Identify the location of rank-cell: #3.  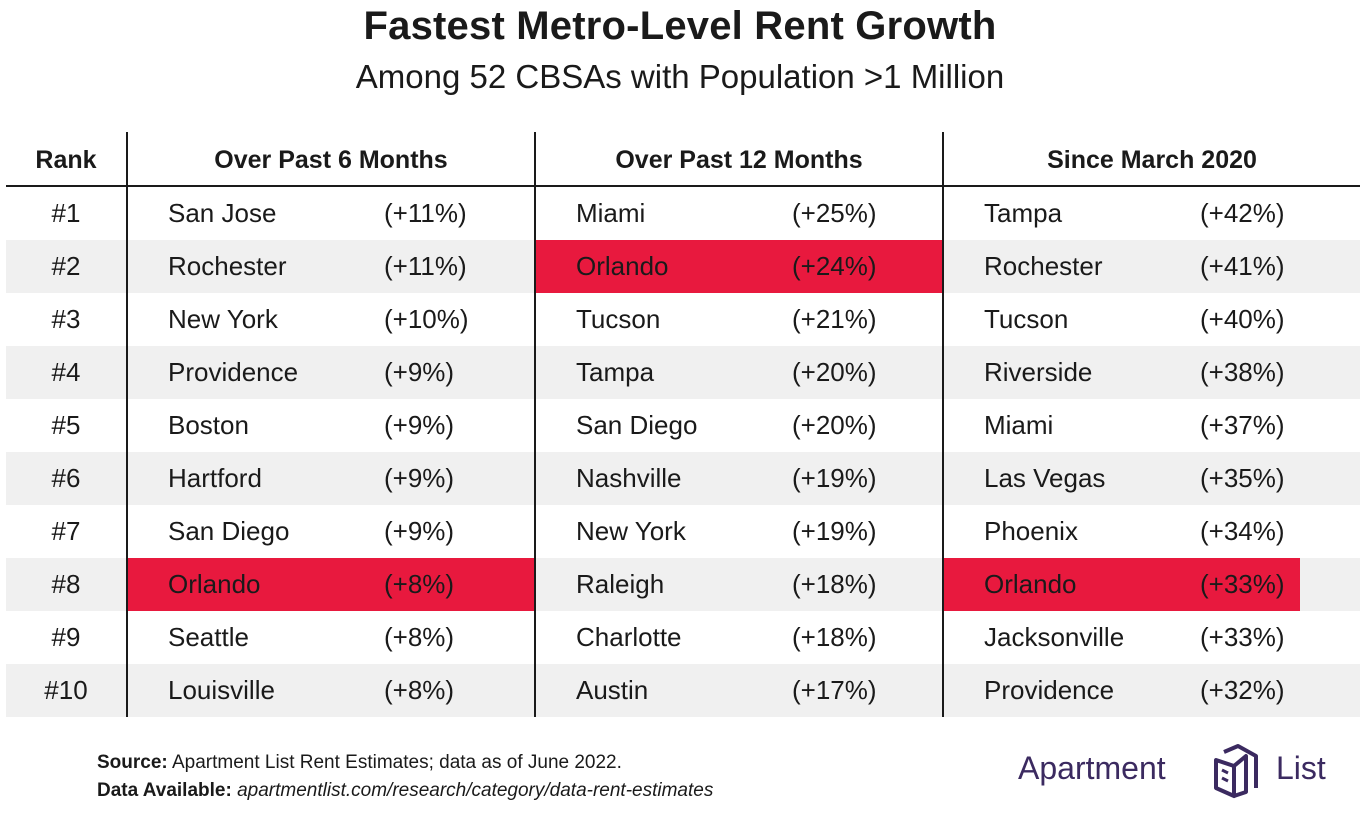
(66, 319).